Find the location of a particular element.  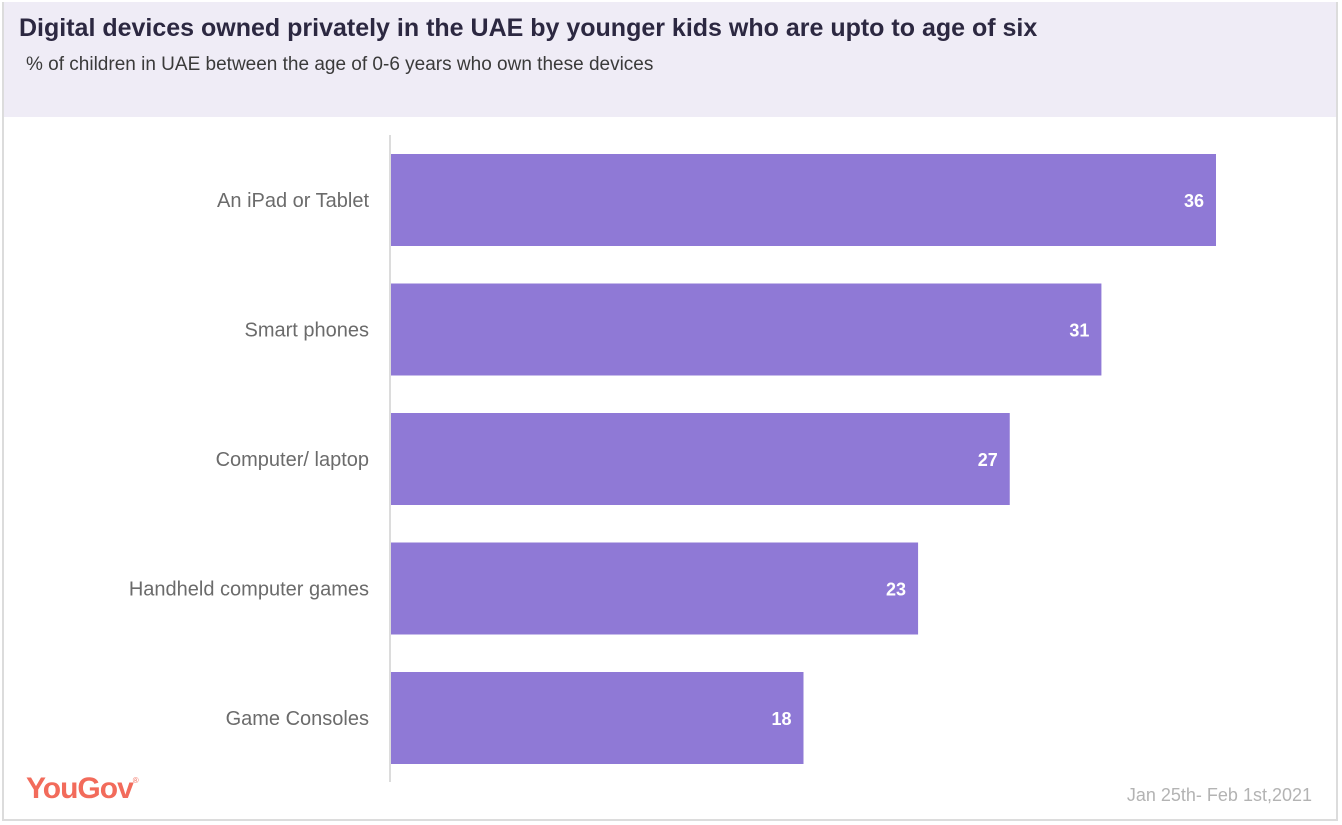

category-label: Handheld computer games is located at coordinates (249, 590).